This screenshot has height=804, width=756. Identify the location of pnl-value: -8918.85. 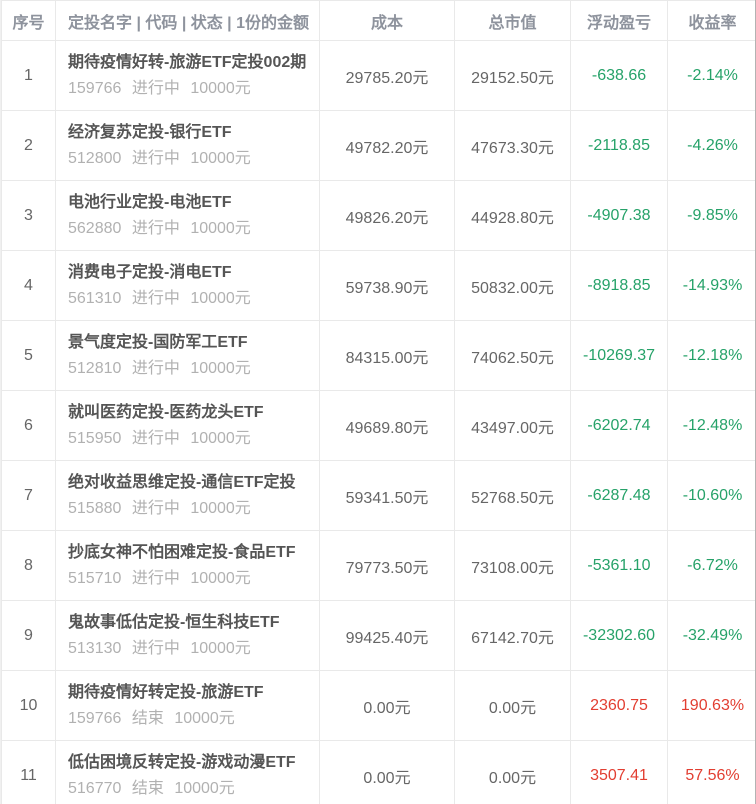
(619, 285).